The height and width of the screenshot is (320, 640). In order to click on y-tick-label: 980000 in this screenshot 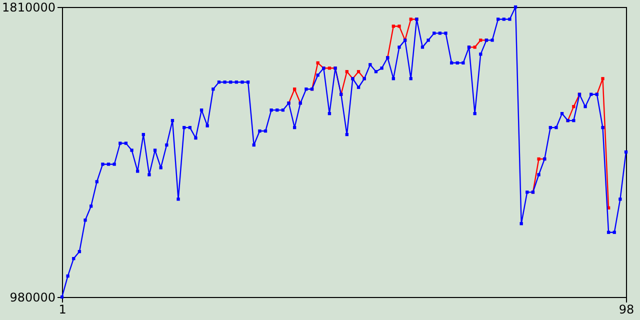, I will do `click(33, 297)`.